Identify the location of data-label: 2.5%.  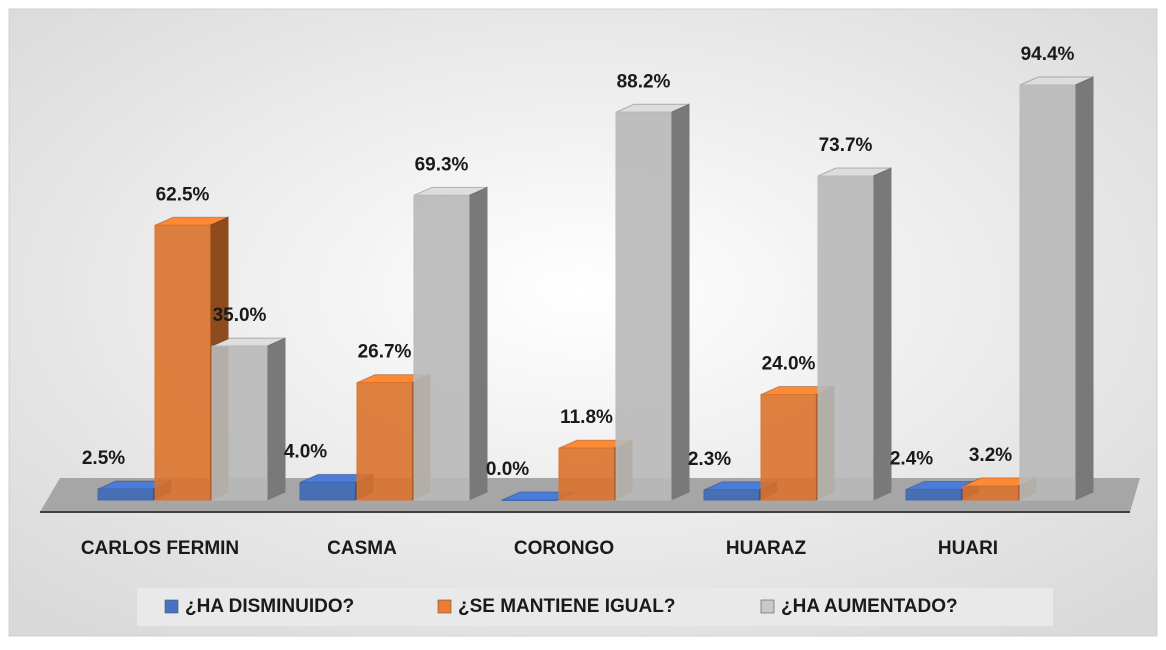
(103, 458).